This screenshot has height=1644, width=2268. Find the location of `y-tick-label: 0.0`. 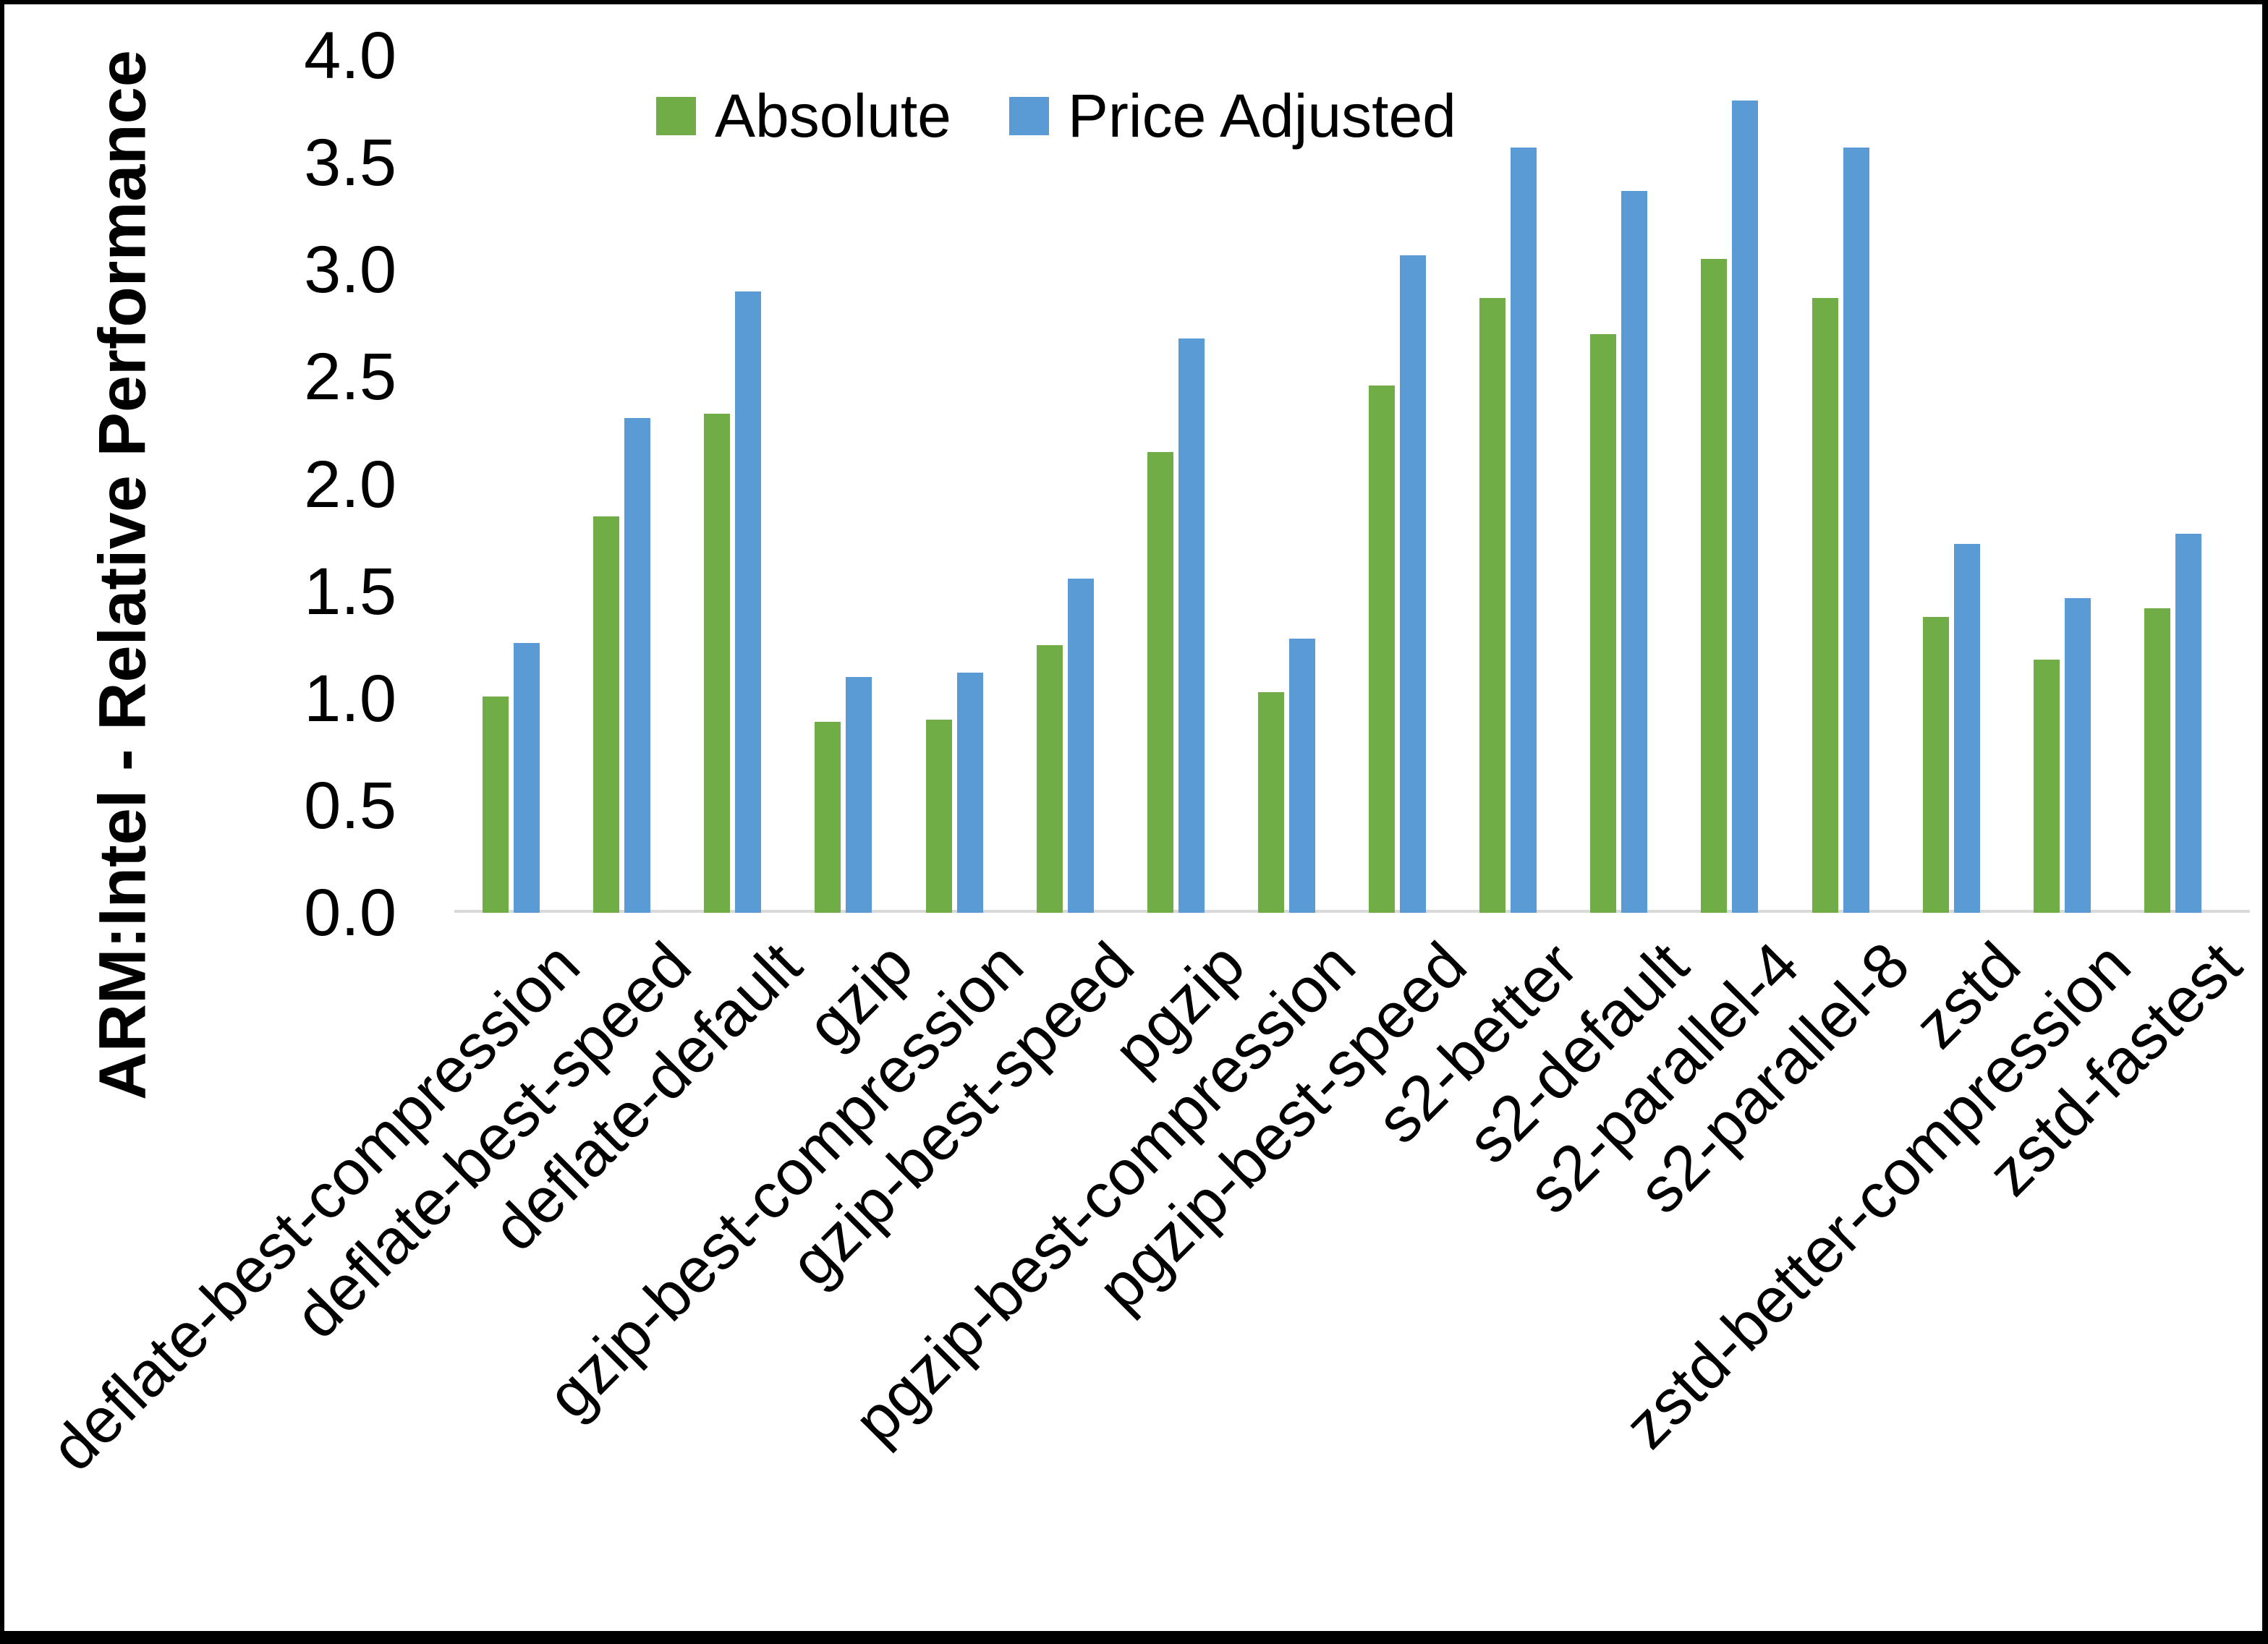

y-tick-label: 0.0 is located at coordinates (350, 913).